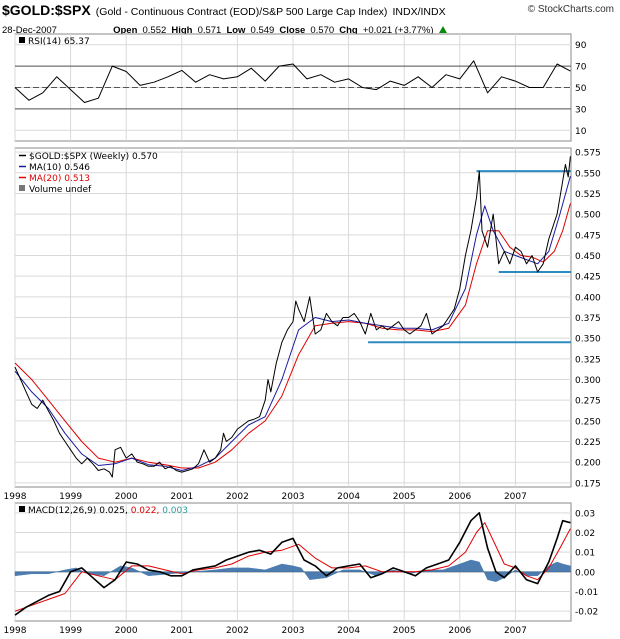  What do you see at coordinates (22, 188) in the screenshot?
I see `legend-swatch` at bounding box center [22, 188].